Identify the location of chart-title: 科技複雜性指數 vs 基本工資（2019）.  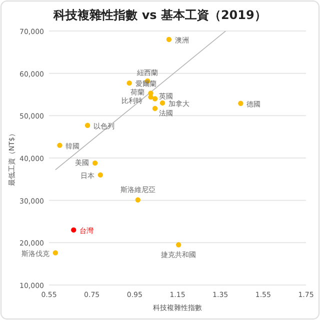
(159, 15).